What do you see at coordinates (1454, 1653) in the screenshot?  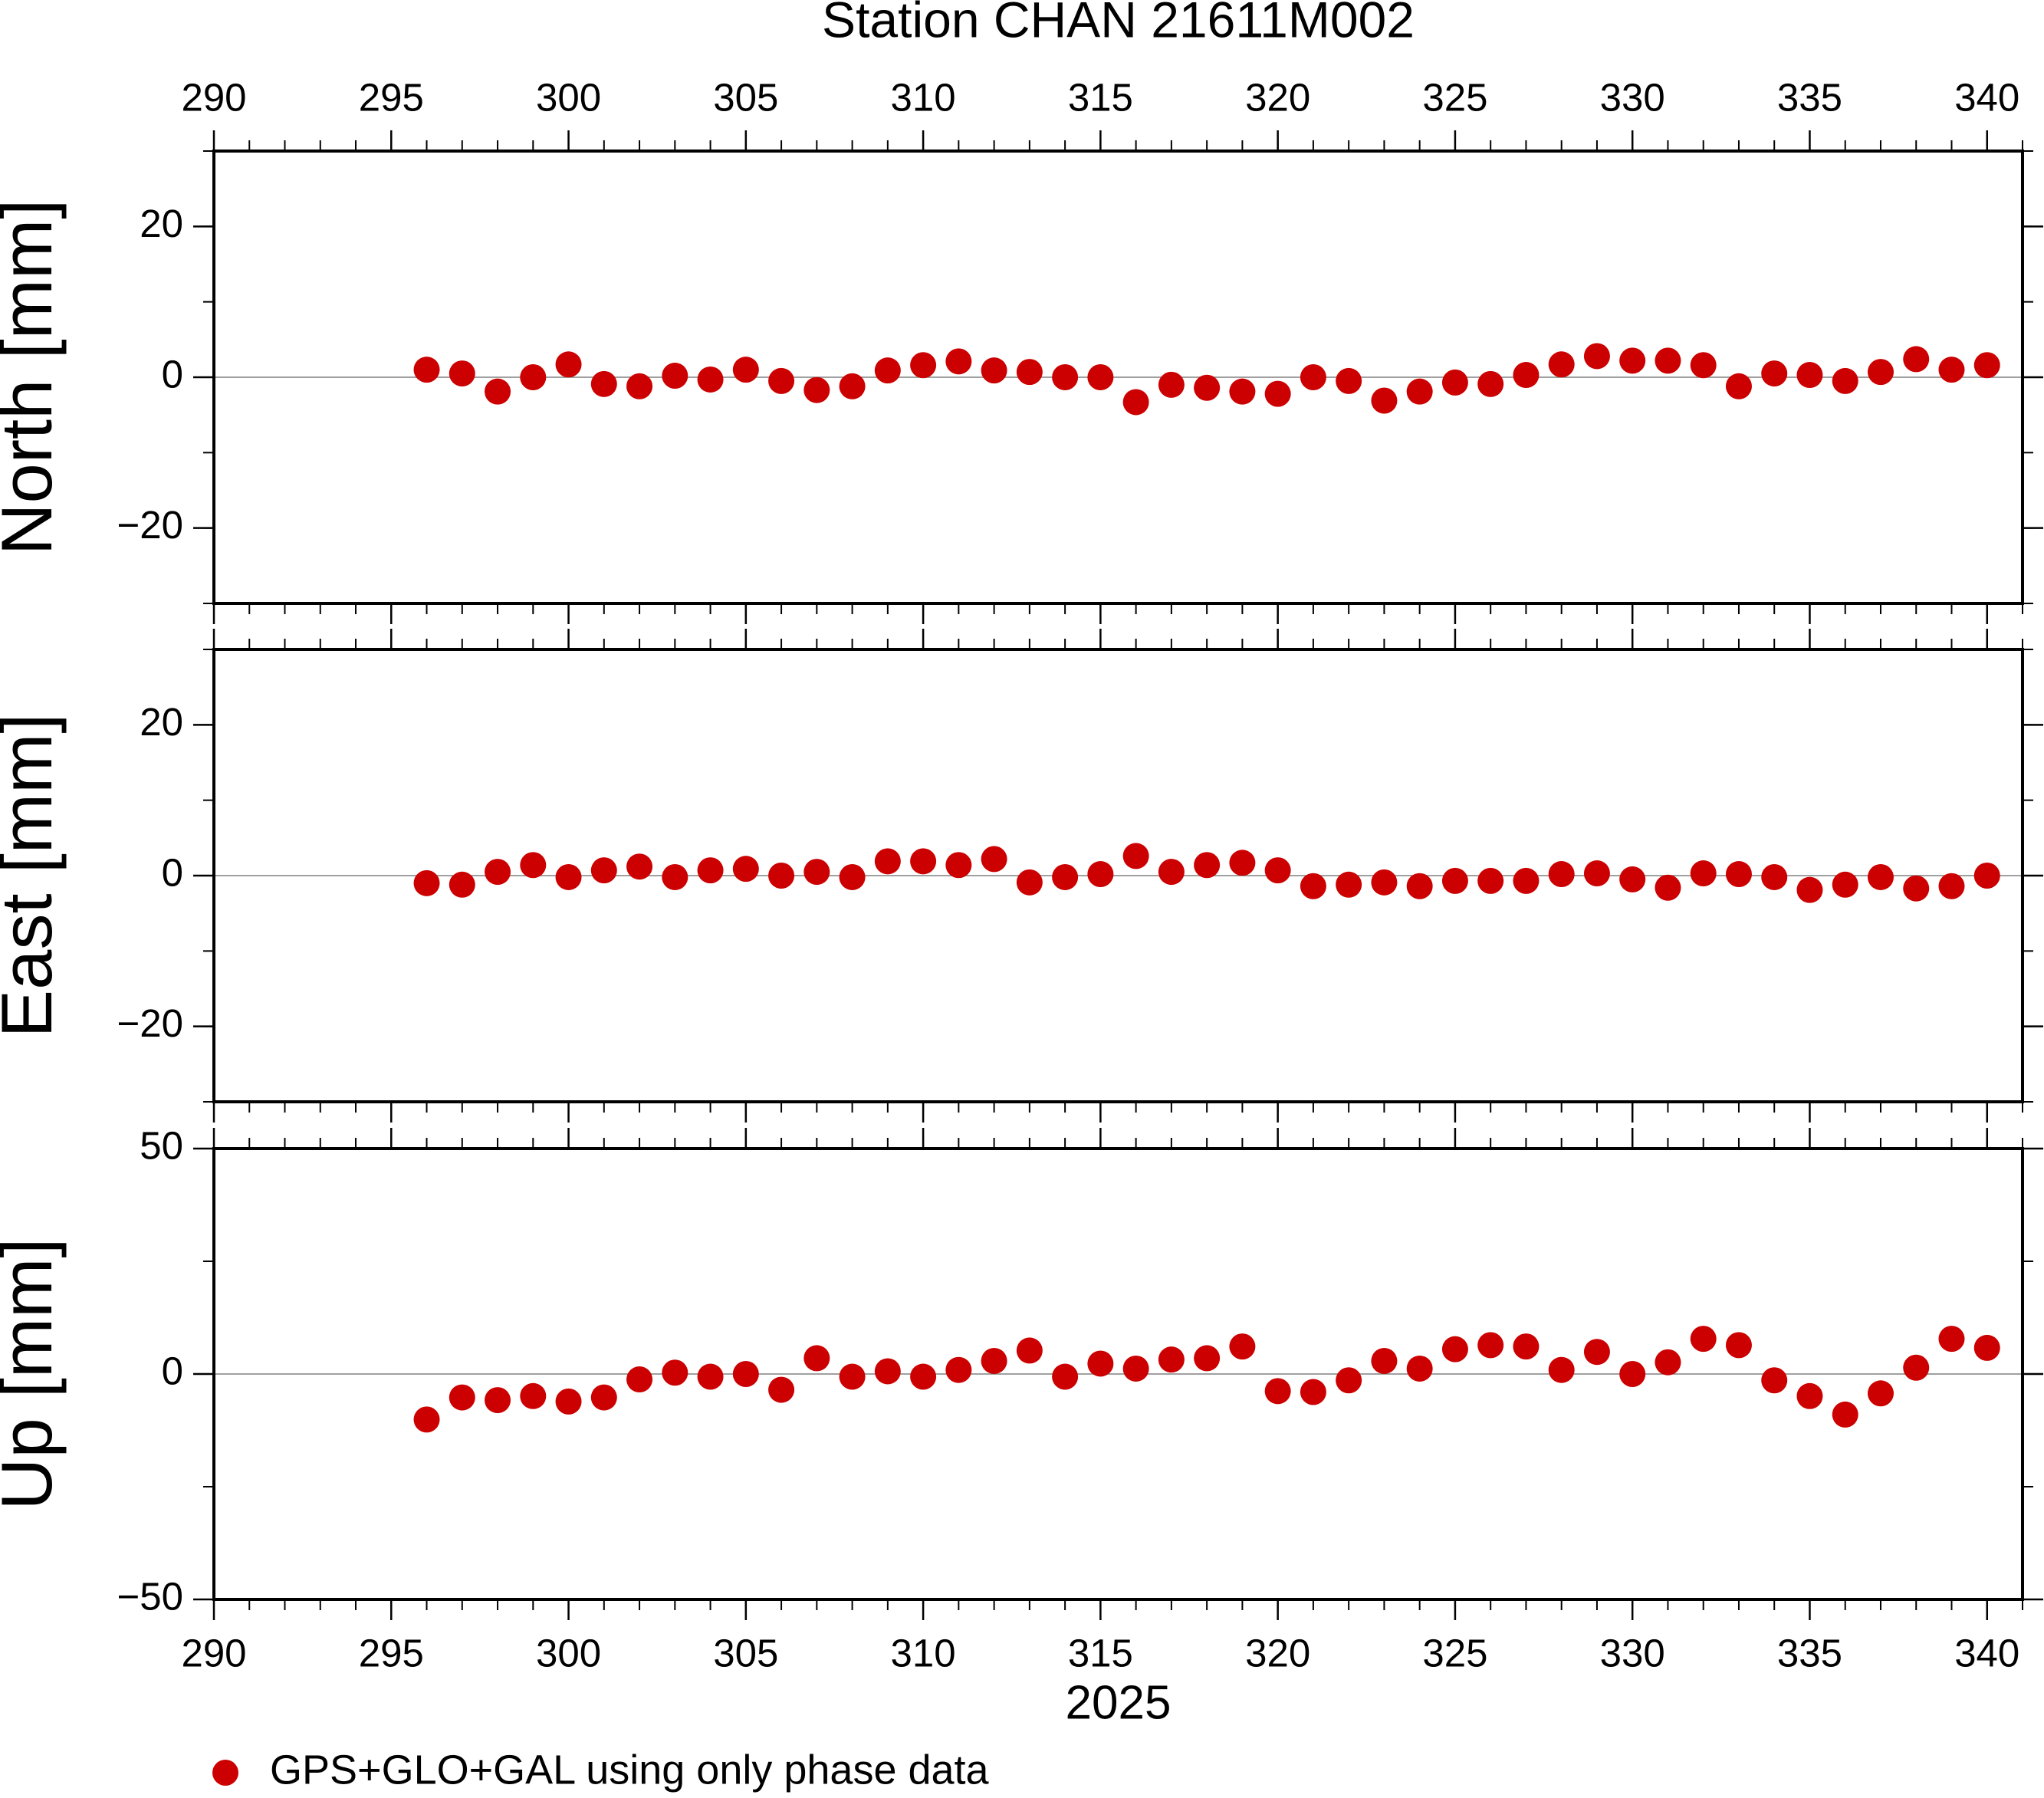 I see `x-tick-label: 325` at bounding box center [1454, 1653].